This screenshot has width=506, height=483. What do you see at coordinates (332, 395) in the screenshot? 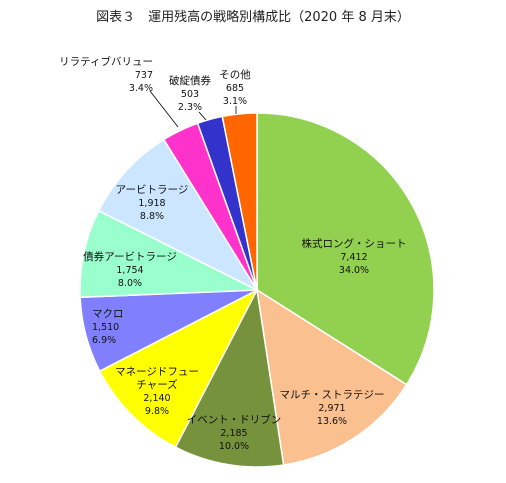
I see `slice-label: マルチ・ストラテジー` at bounding box center [332, 395].